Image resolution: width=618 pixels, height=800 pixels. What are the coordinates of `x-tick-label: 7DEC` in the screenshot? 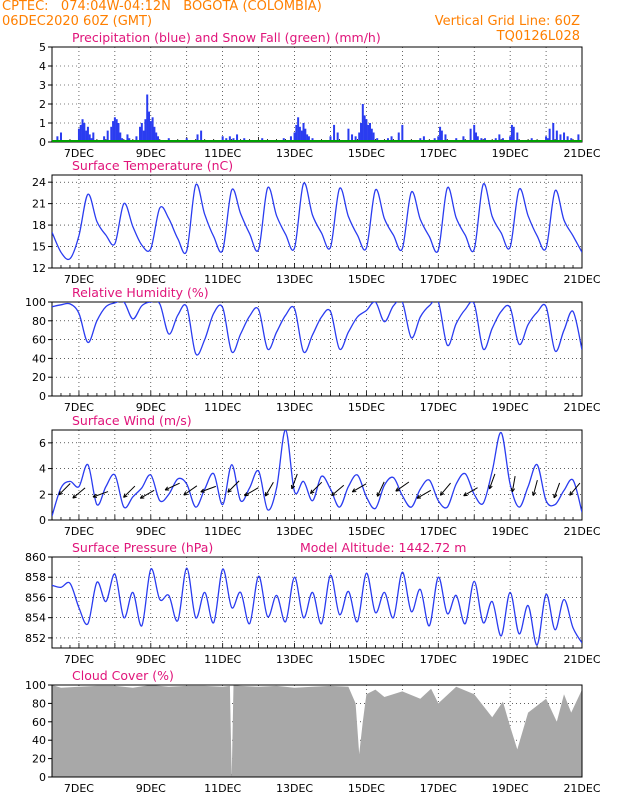 It's located at (79, 531).